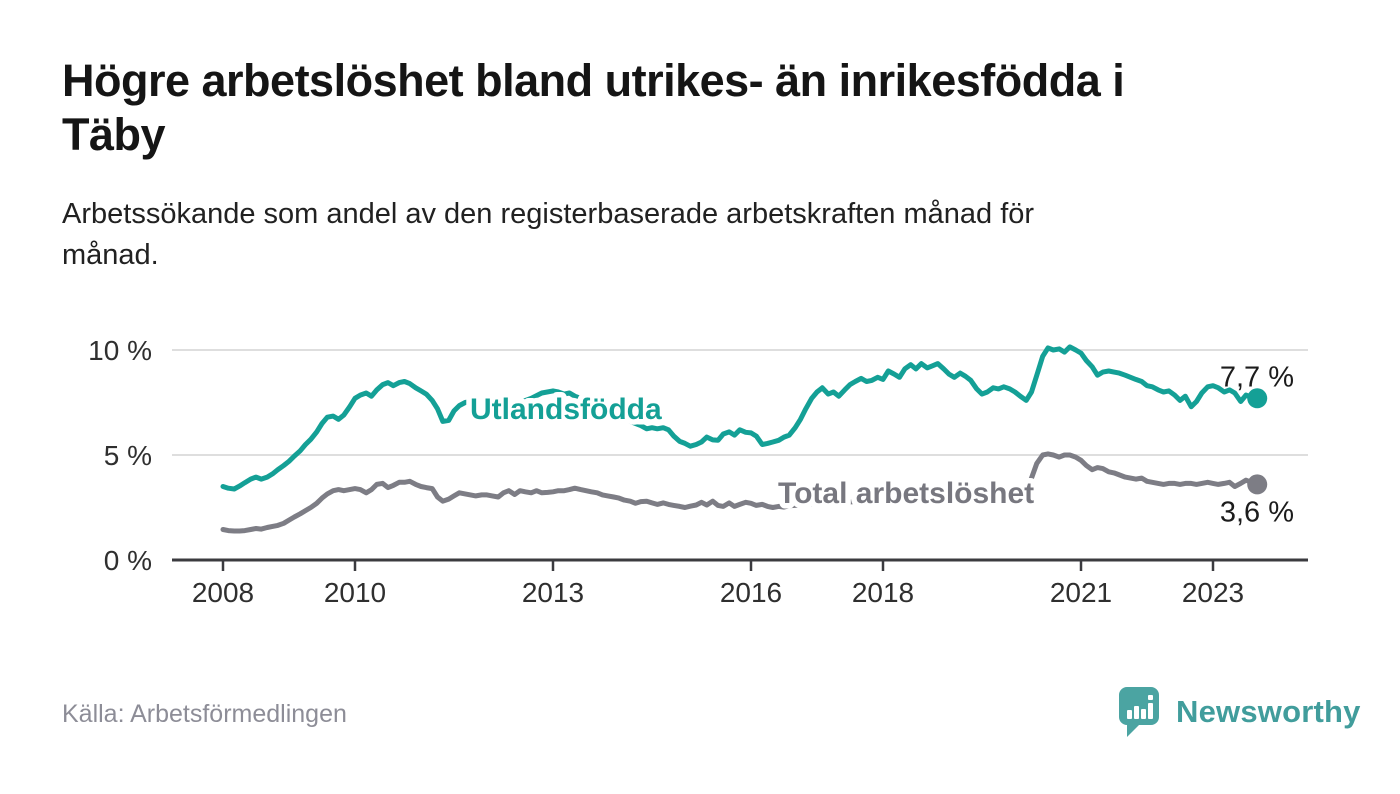 The height and width of the screenshot is (794, 1400). Describe the element at coordinates (740, 492) in the screenshot. I see `series-line-total-arbetsloshet` at that location.